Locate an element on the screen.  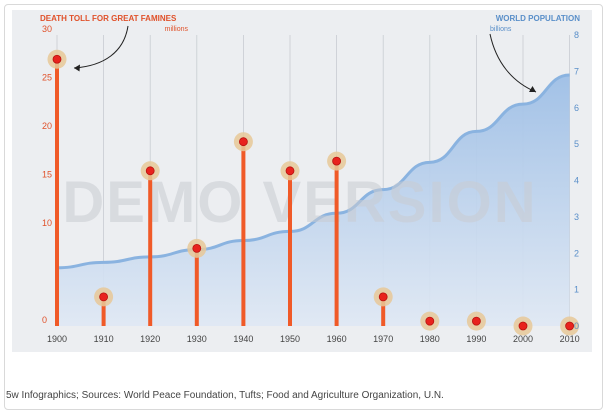
famine-point-1940 is located at coordinates (243, 142).